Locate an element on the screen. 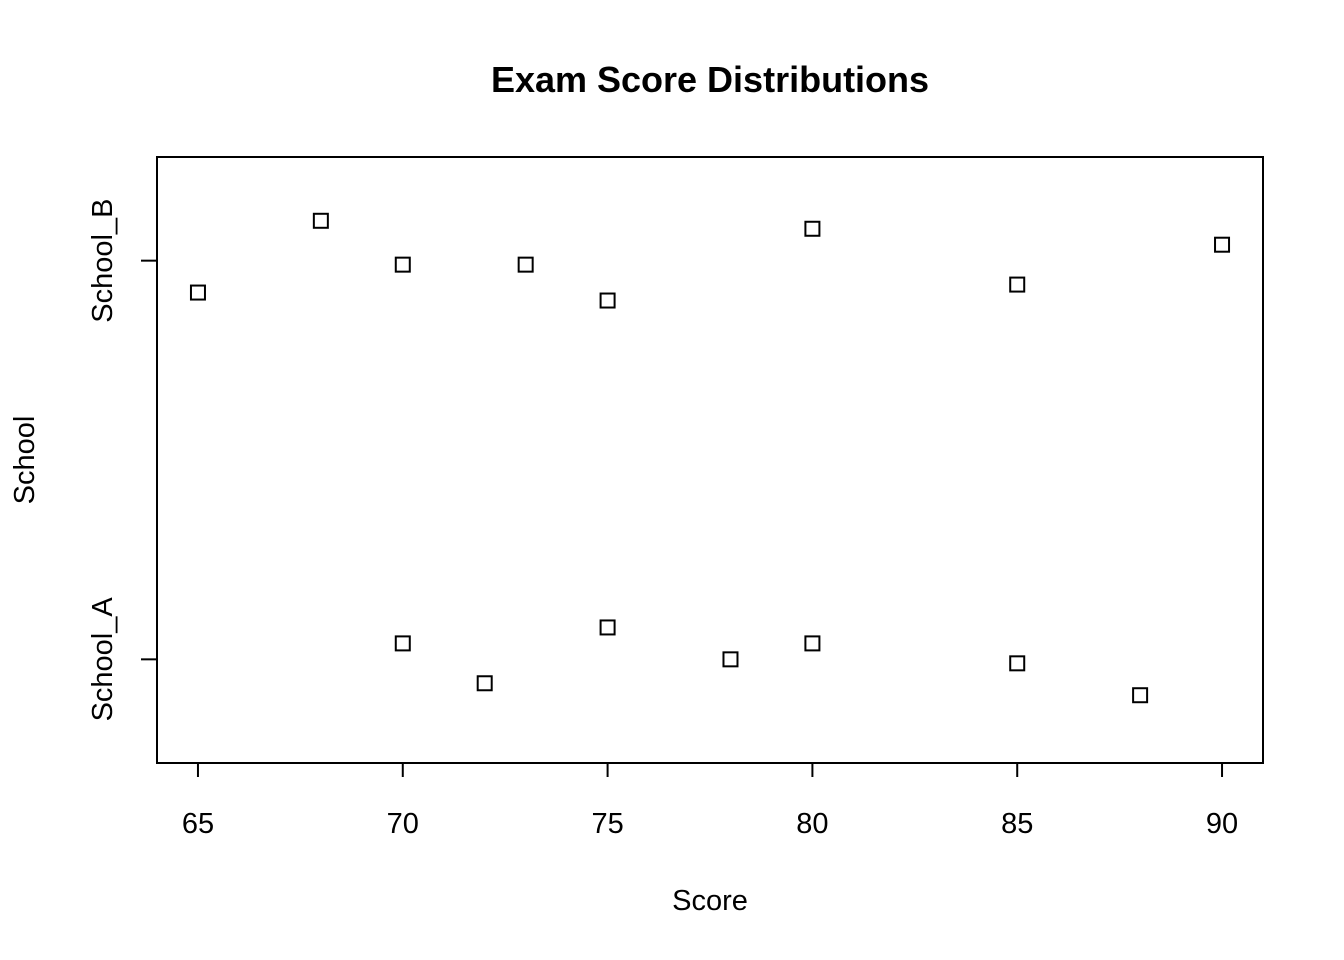 The image size is (1344, 960). x-axis: 65 70 75 80 85 90 is located at coordinates (710, 801).